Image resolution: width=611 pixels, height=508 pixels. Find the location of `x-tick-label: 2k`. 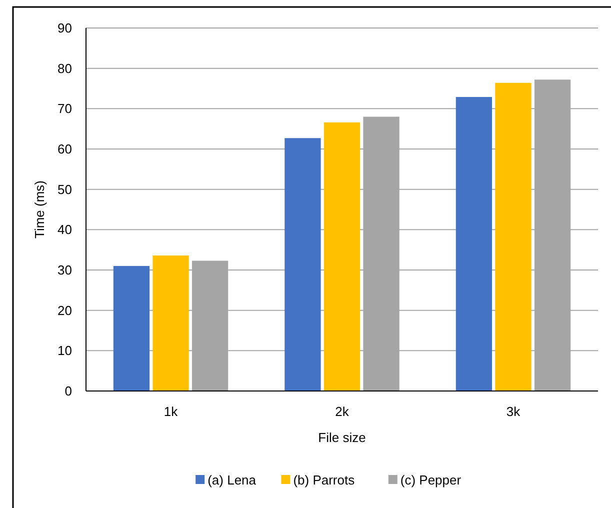

x-tick-label: 2k is located at coordinates (342, 411).